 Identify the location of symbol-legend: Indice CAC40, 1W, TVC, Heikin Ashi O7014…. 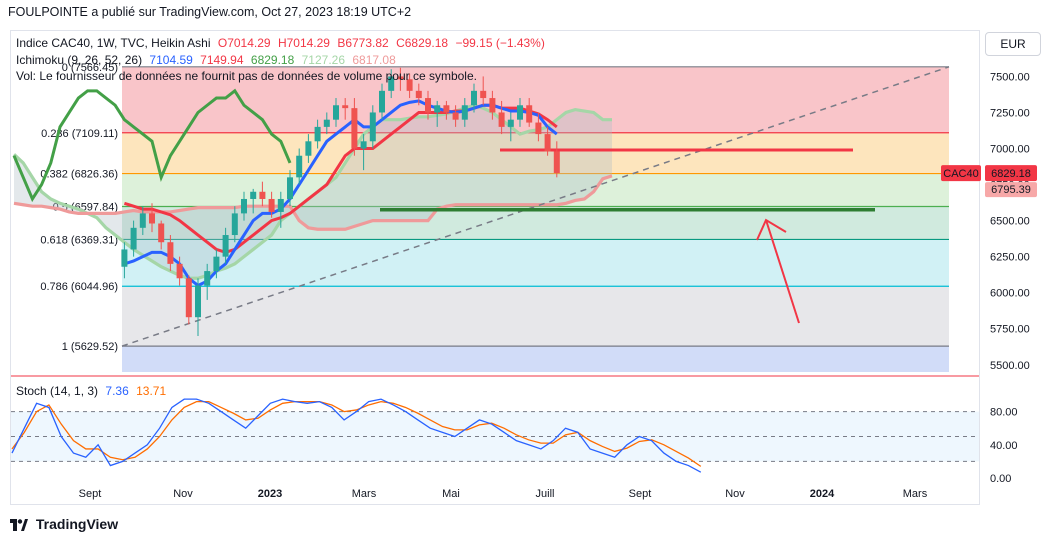
(282, 43).